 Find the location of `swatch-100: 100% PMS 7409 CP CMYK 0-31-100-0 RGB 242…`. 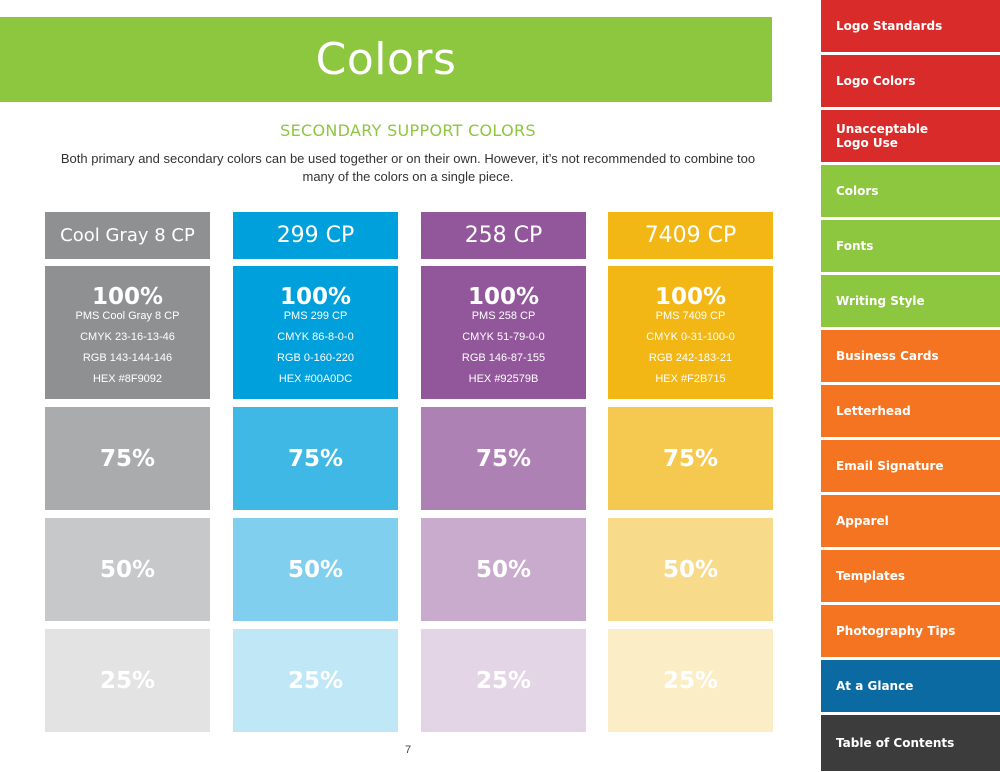

swatch-100: 100% PMS 7409 CP CMYK 0-31-100-0 RGB 242… is located at coordinates (690, 332).